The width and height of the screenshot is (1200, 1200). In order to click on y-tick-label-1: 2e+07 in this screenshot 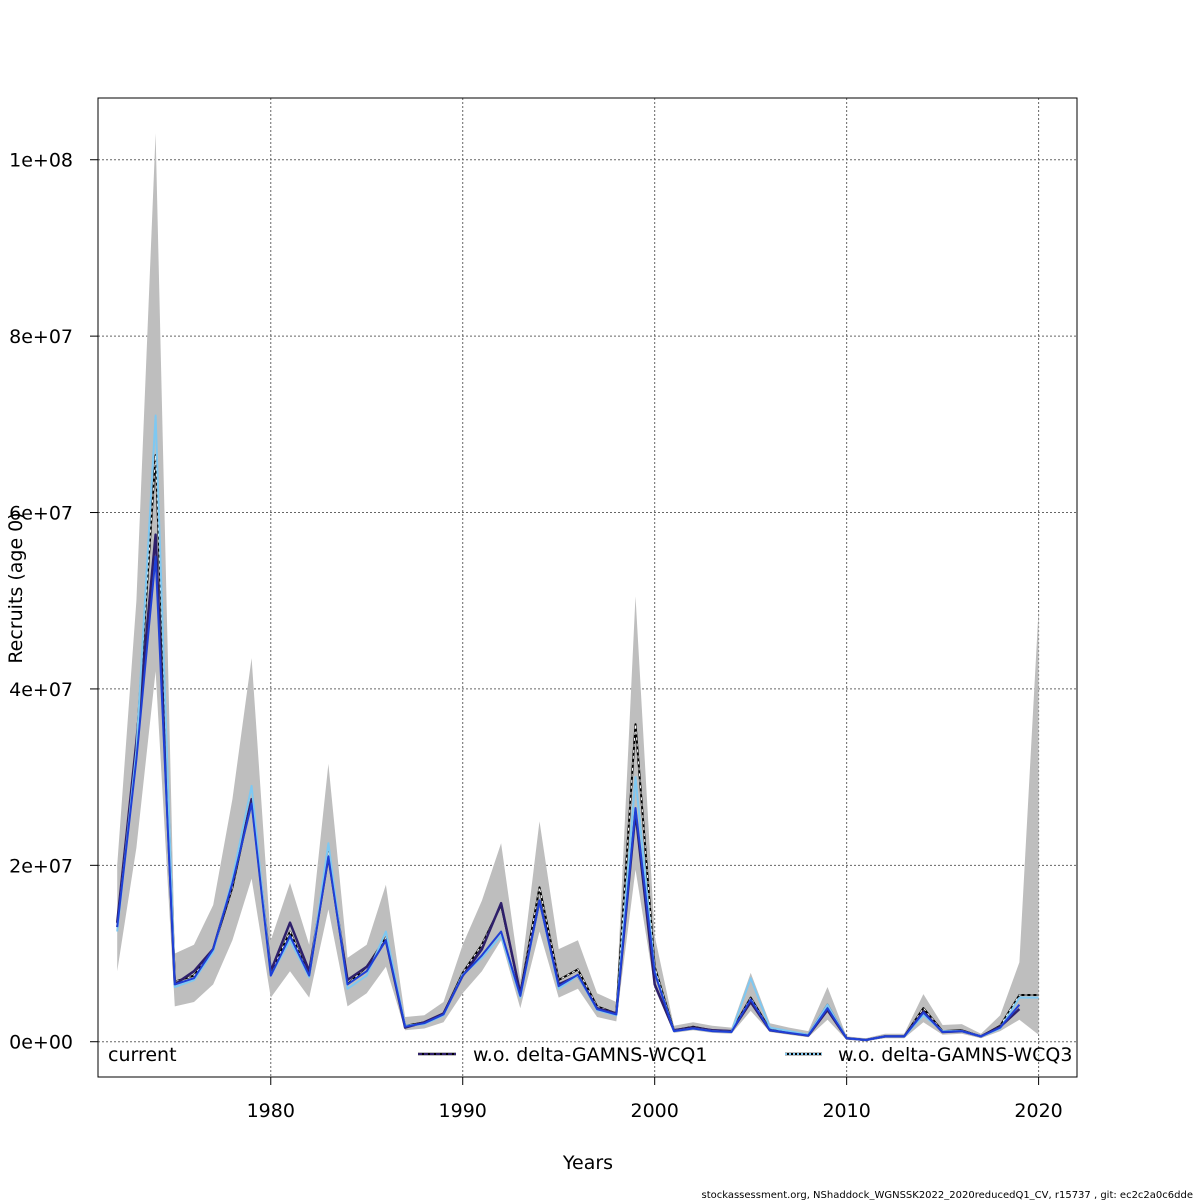, I will do `click(41, 866)`.